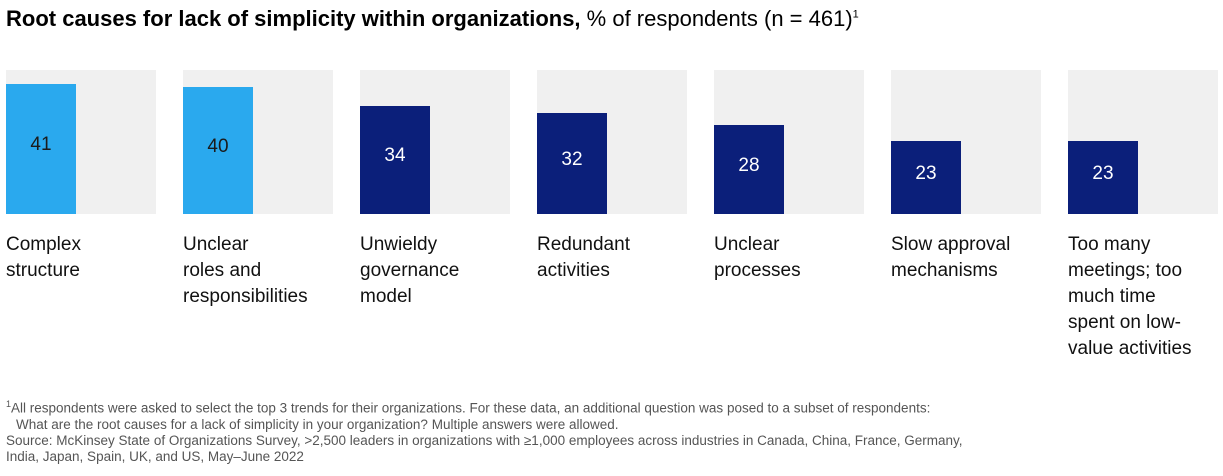 The image size is (1223, 476). Describe the element at coordinates (258, 142) in the screenshot. I see `bar-track: 40` at that location.